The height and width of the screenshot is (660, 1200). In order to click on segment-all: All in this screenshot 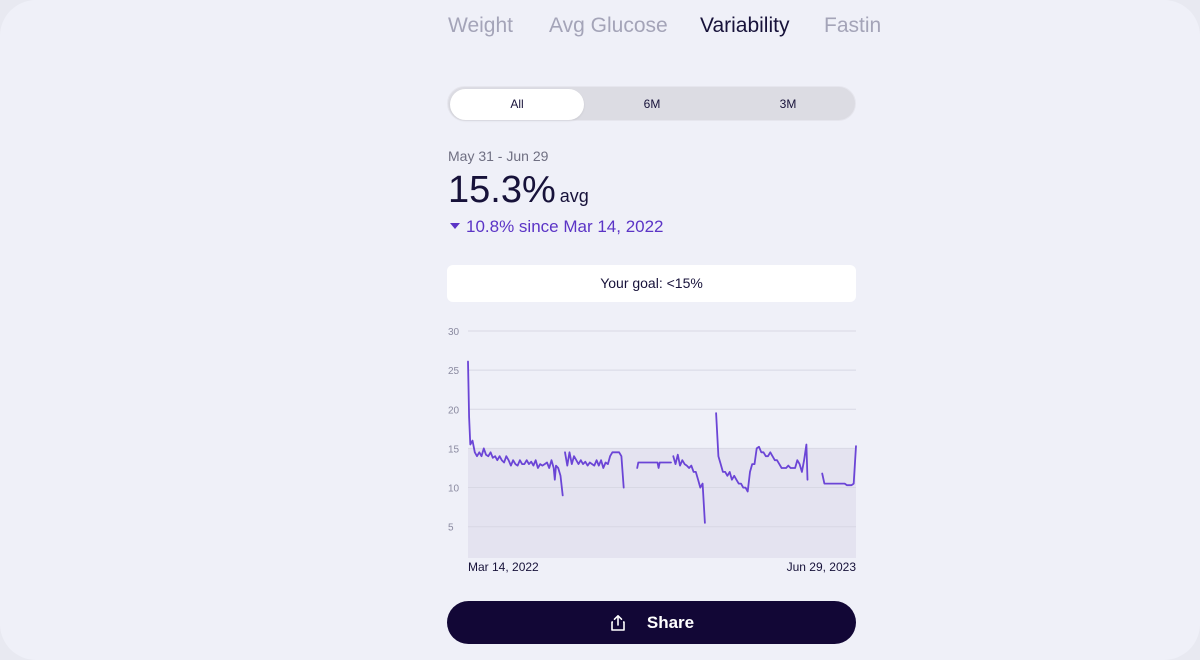, I will do `click(517, 104)`.